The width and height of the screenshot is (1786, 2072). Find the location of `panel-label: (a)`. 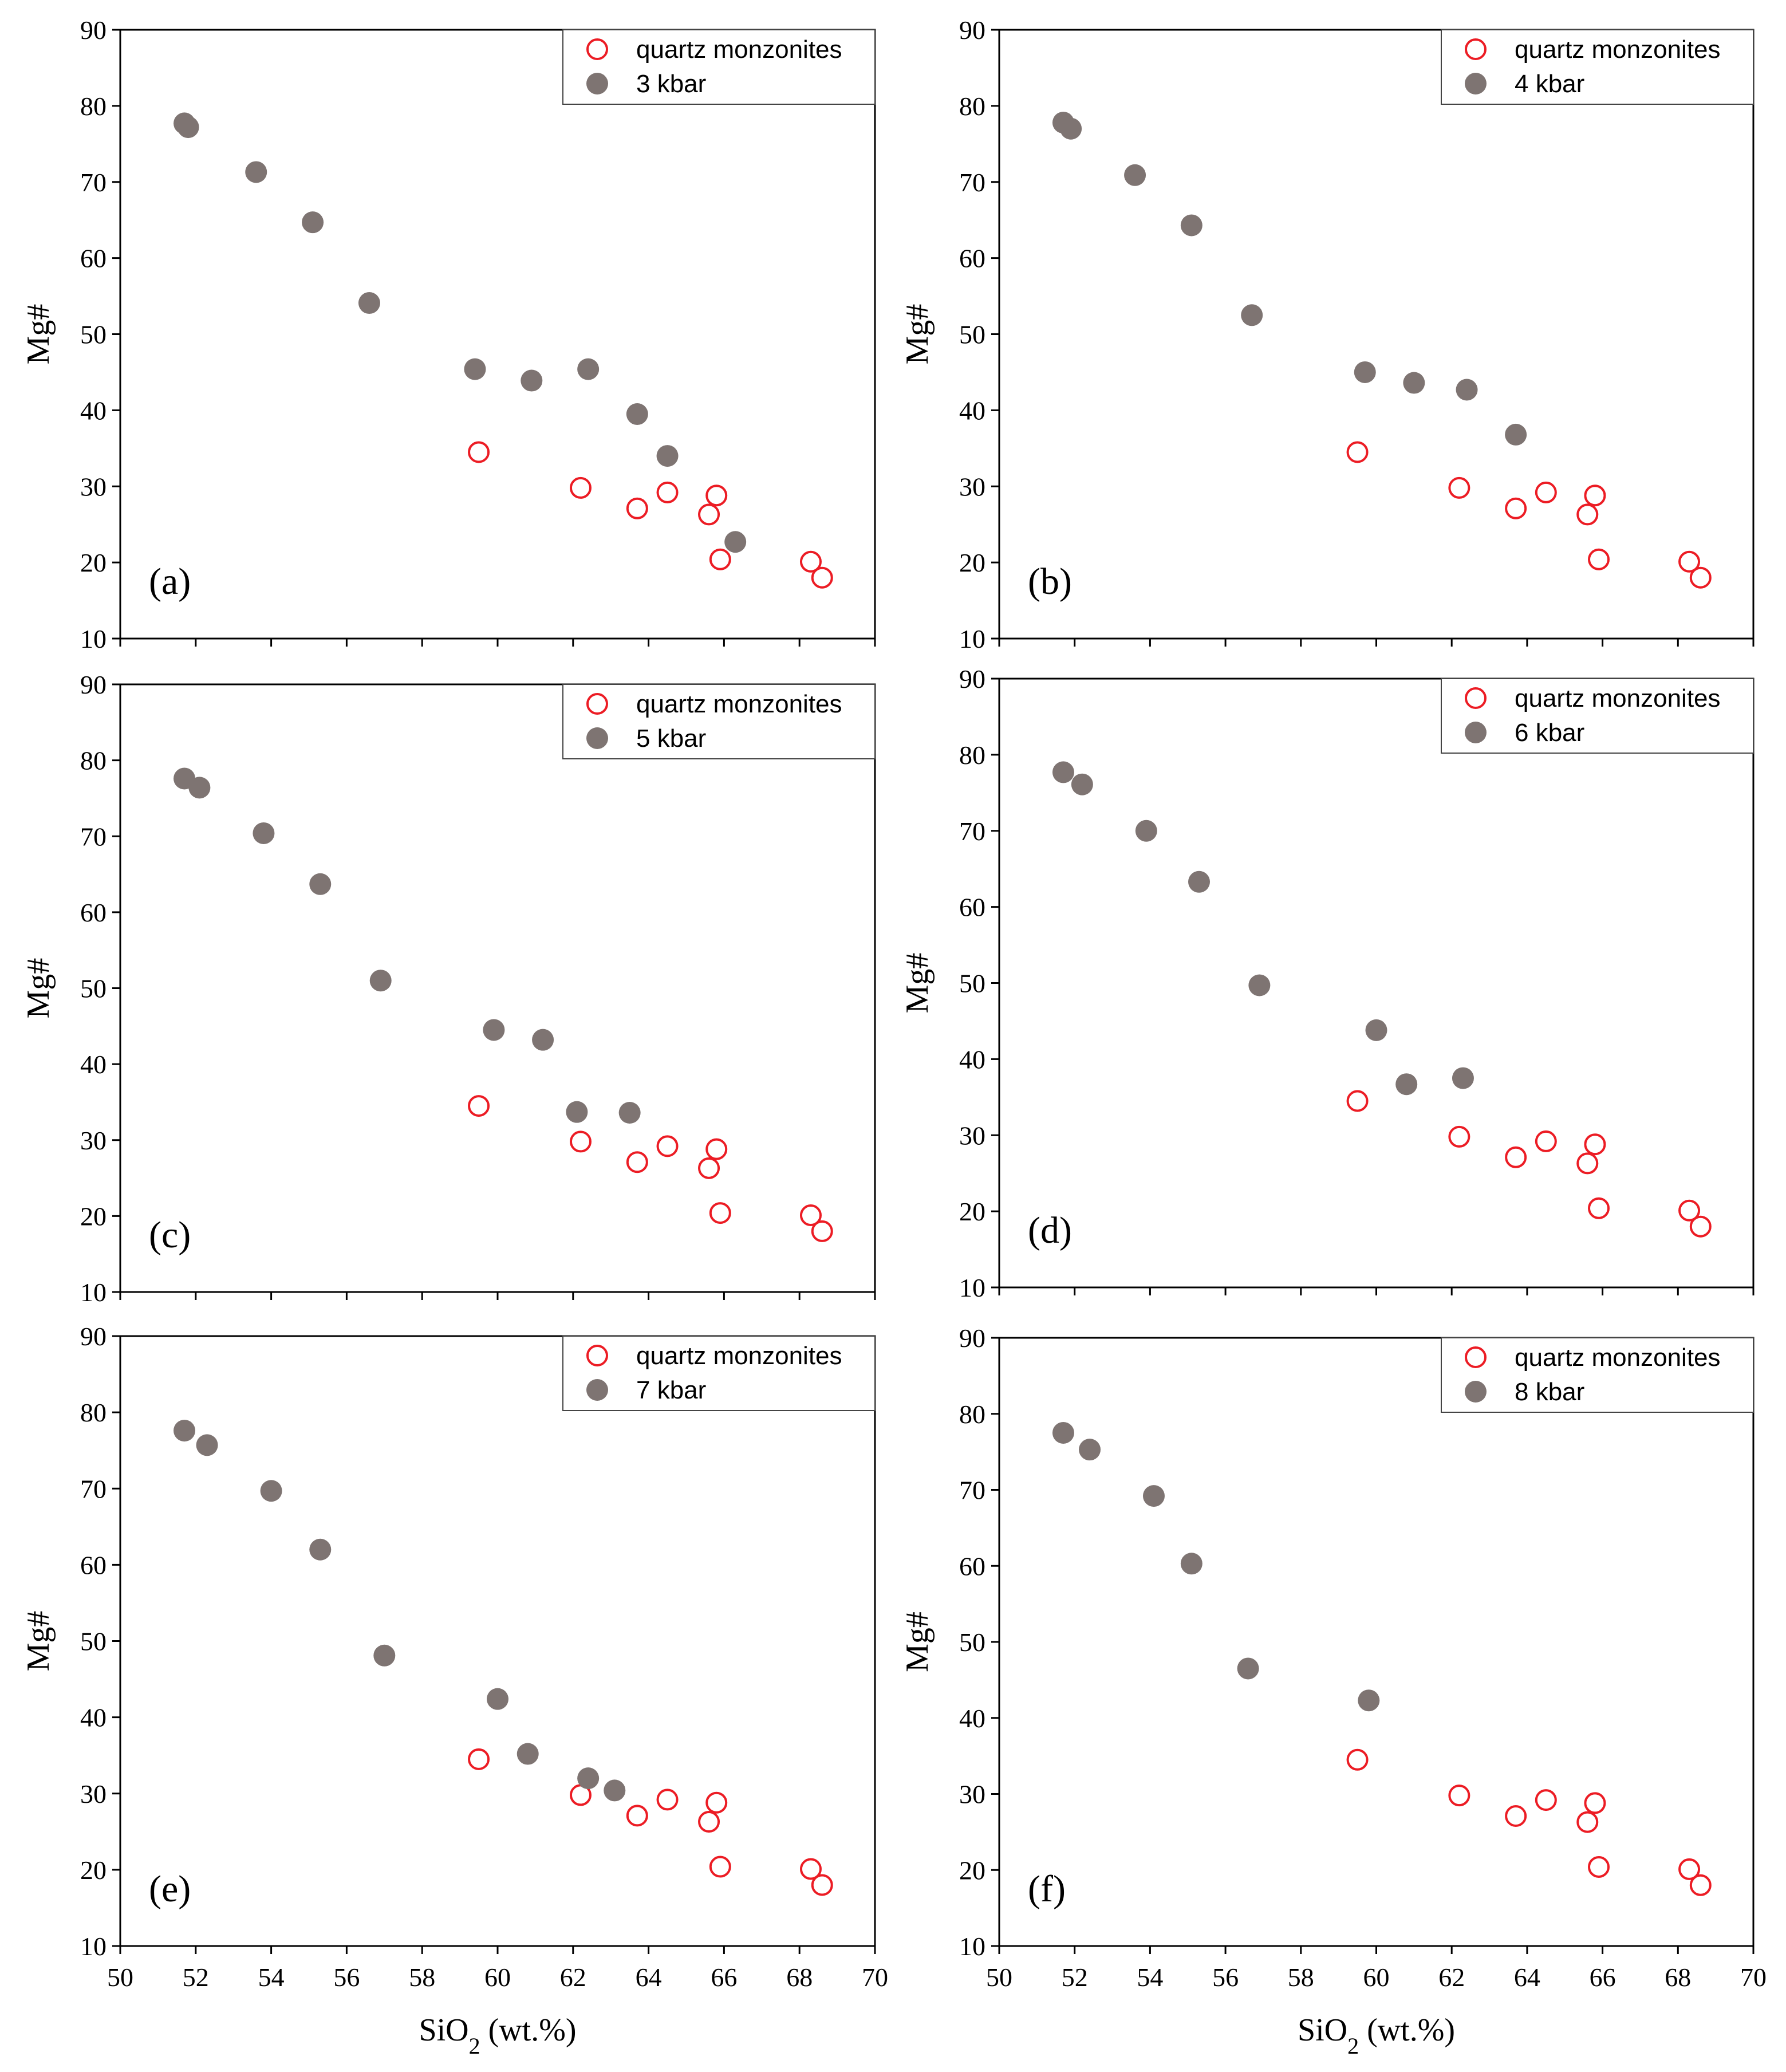

panel-label: (a) is located at coordinates (170, 581).